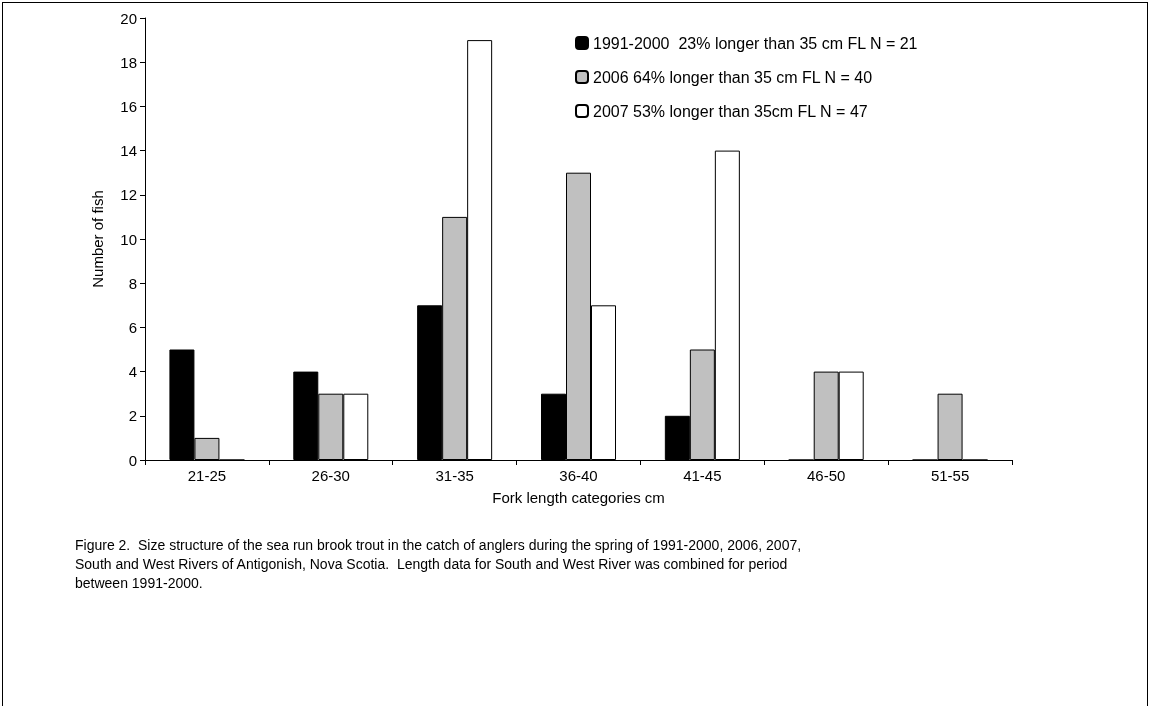 This screenshot has width=1150, height=706. I want to click on x-tick-label: 46-50, so click(826, 475).